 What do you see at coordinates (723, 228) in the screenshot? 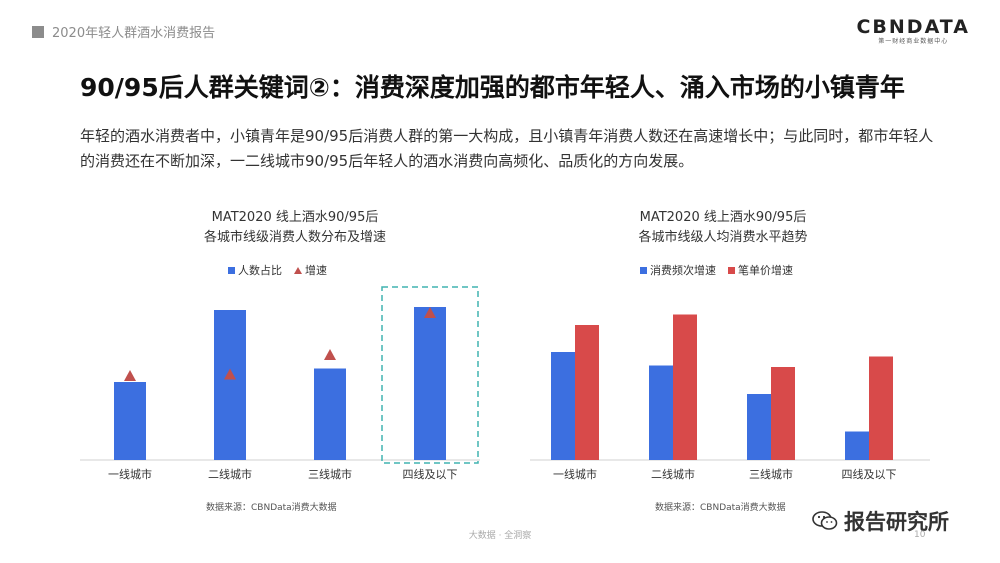
I see `chart2-title: MAT2020 线上酒水90/95后 各城市线级人均消费水平趋势` at bounding box center [723, 228].